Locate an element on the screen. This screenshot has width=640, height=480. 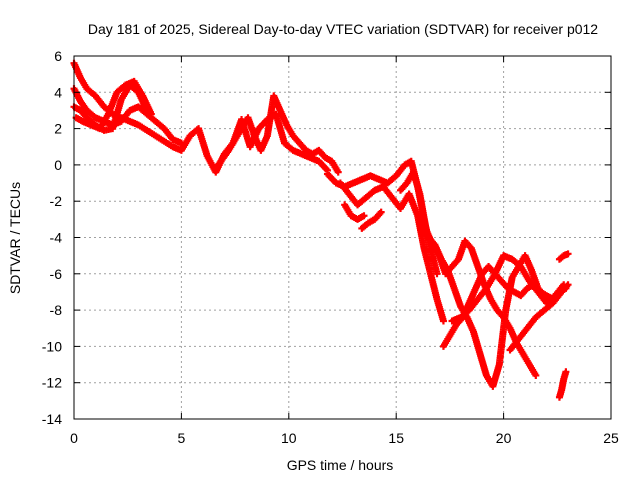
y-tick-label: 0 is located at coordinates (58, 165).